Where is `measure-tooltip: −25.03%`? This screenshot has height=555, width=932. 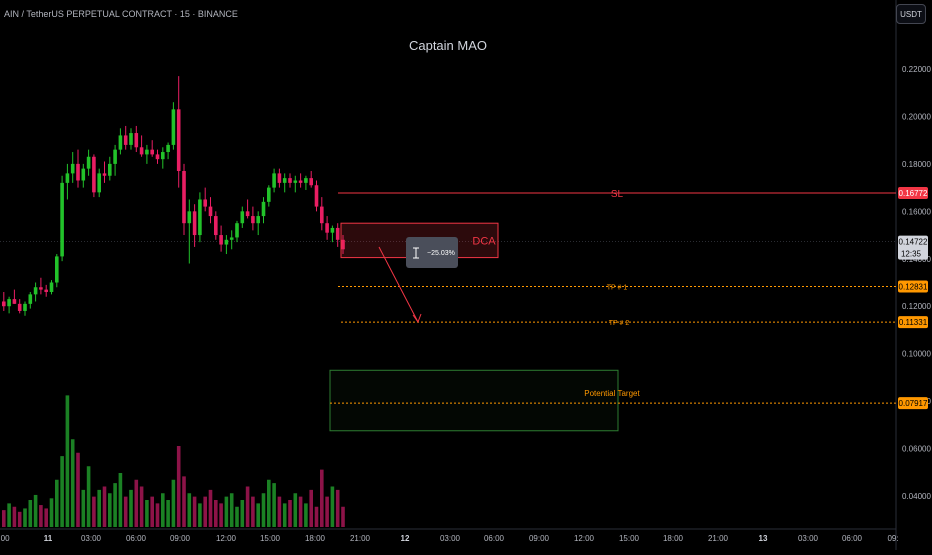
measure-tooltip: −25.03% is located at coordinates (432, 252).